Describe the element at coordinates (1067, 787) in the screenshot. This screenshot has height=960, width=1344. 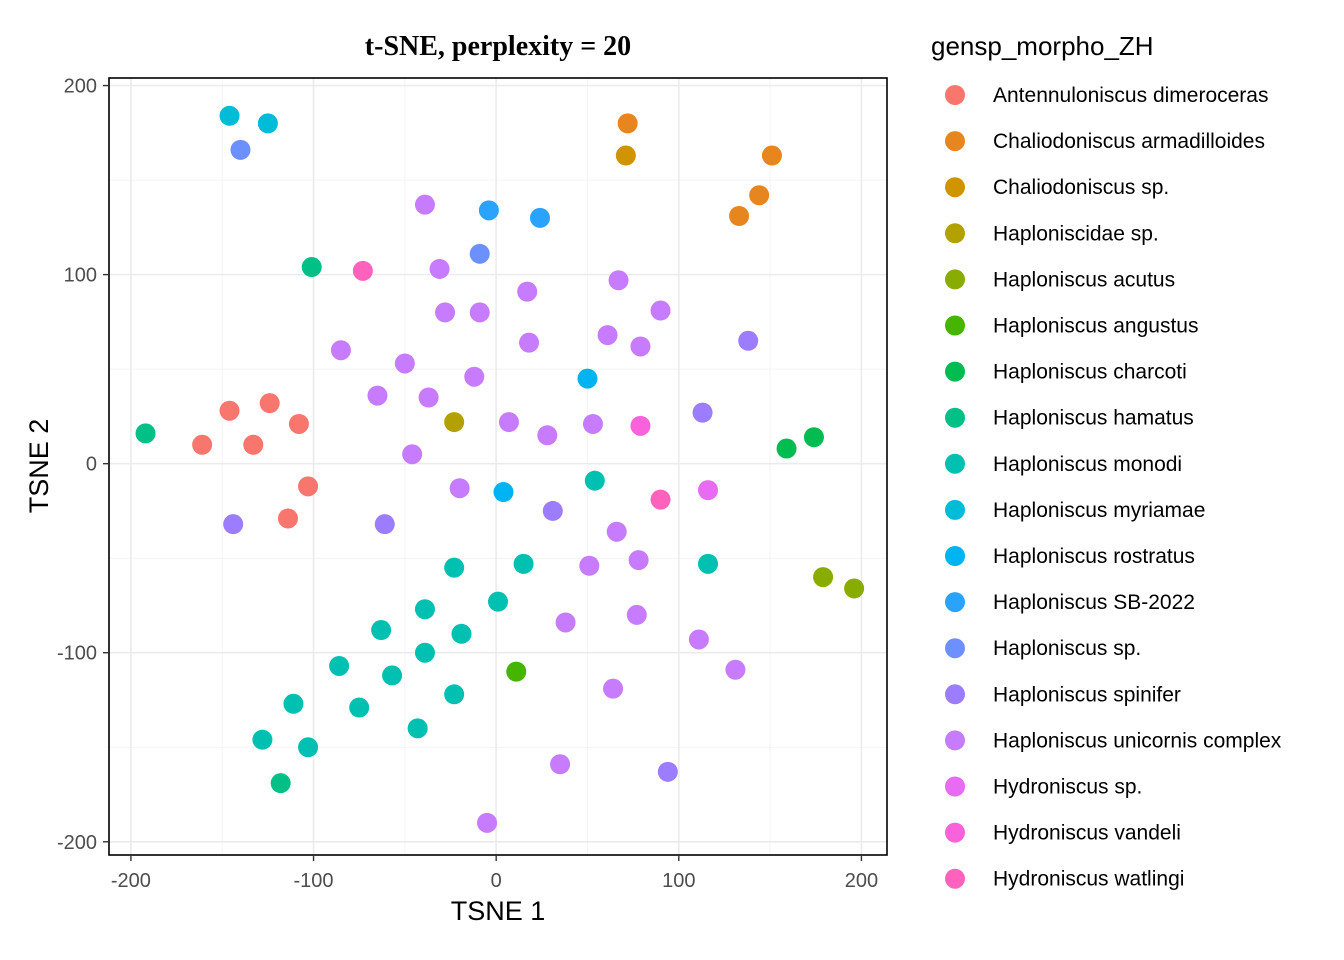
I see `legend-label: Hydroniscus sp.` at that location.